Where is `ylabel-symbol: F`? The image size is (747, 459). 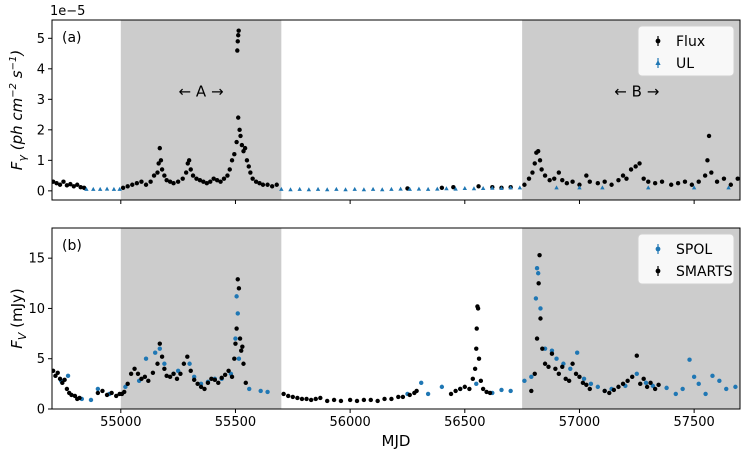
ylabel-symbol: F is located at coordinates (17, 344).